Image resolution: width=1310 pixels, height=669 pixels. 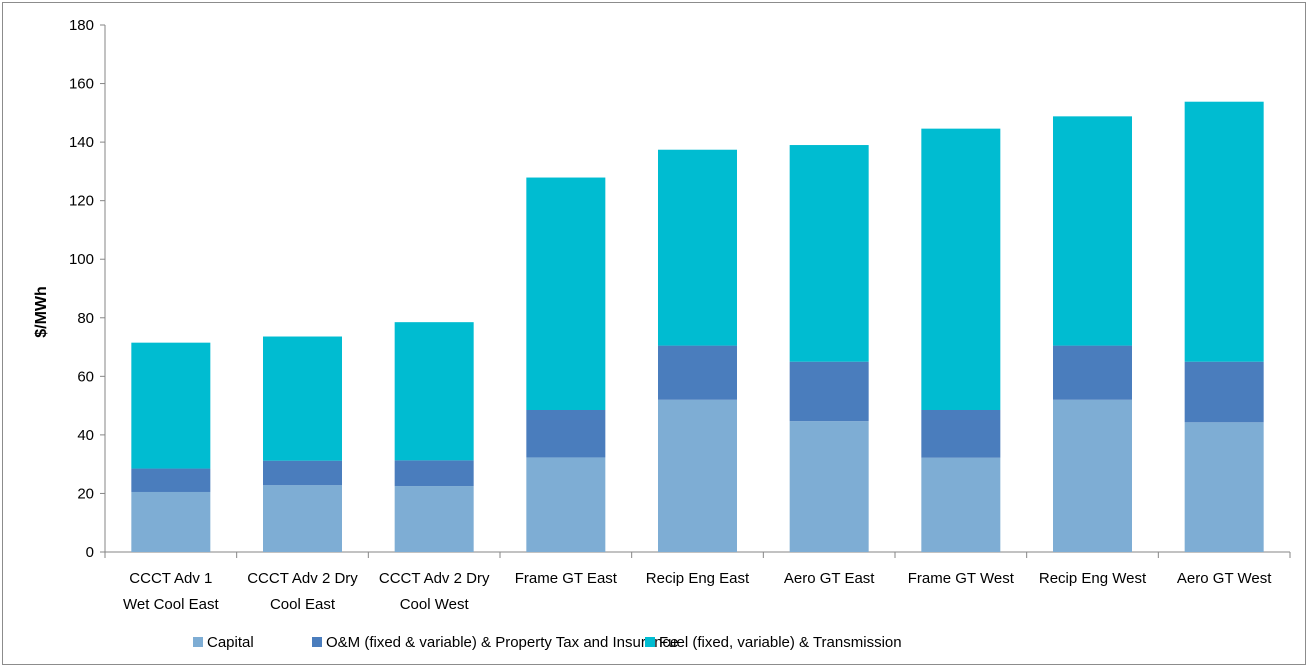 What do you see at coordinates (1093, 578) in the screenshot?
I see `x-tick-label: Recip Eng West` at bounding box center [1093, 578].